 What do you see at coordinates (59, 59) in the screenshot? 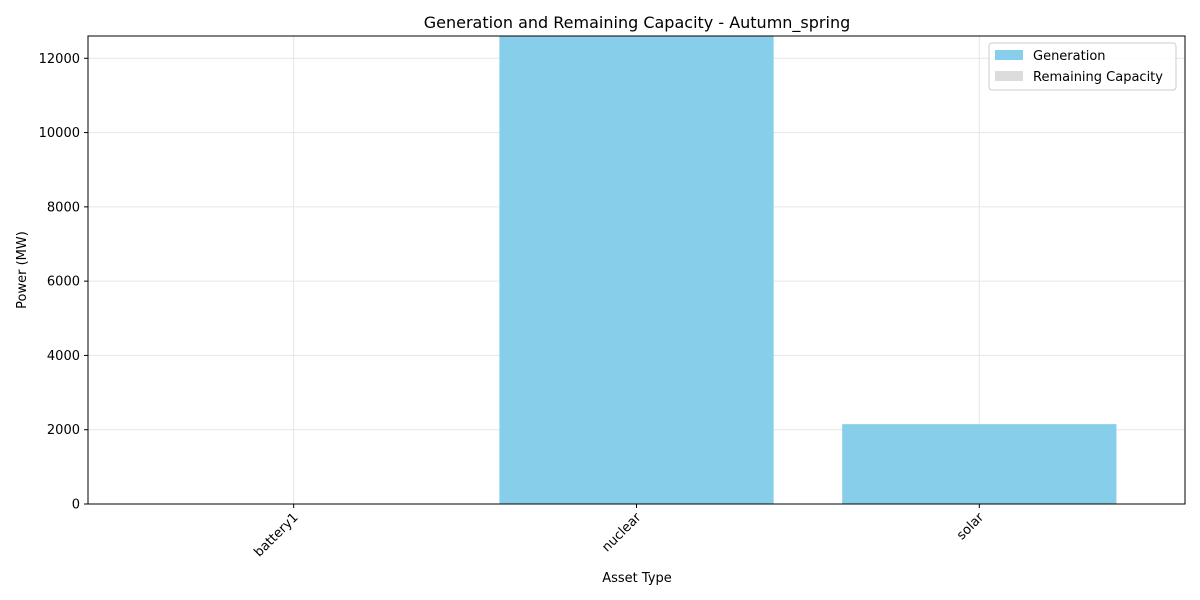
I see `y-tick-label: 12000` at bounding box center [59, 59].